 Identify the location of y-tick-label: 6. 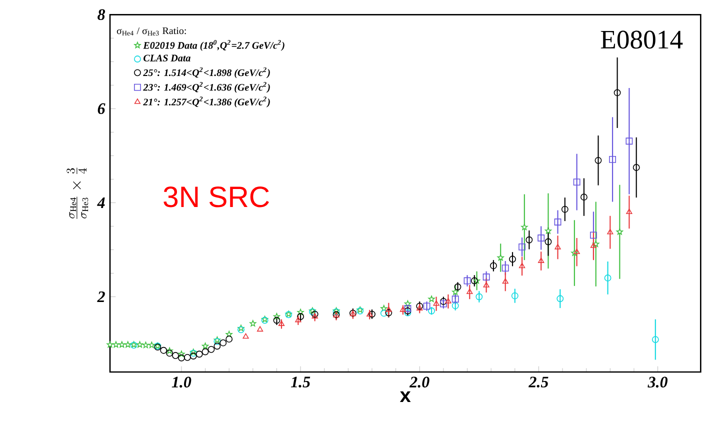
(102, 108).